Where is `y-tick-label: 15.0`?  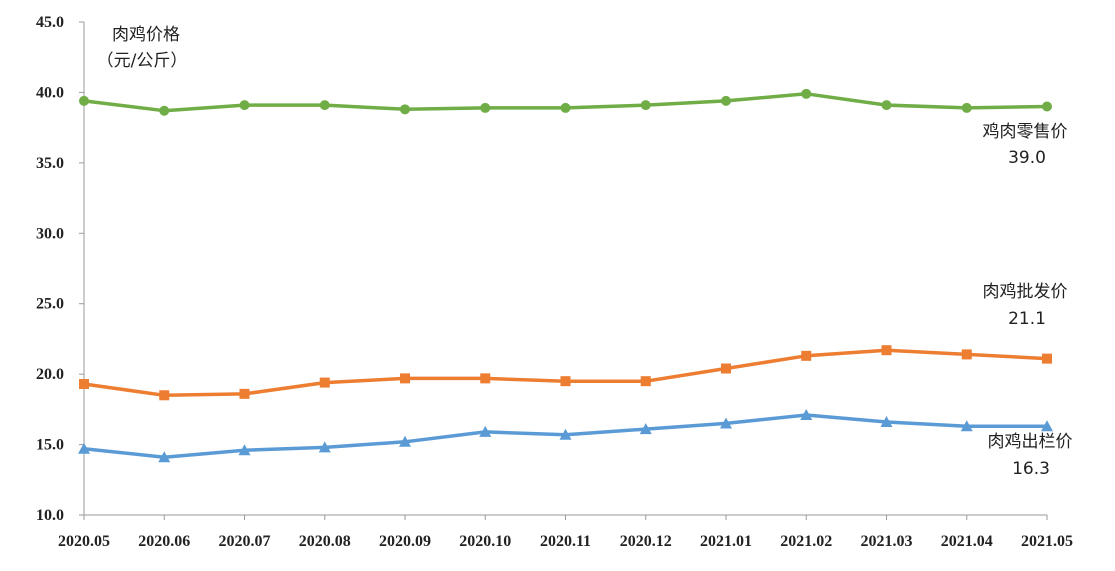 y-tick-label: 15.0 is located at coordinates (50, 445).